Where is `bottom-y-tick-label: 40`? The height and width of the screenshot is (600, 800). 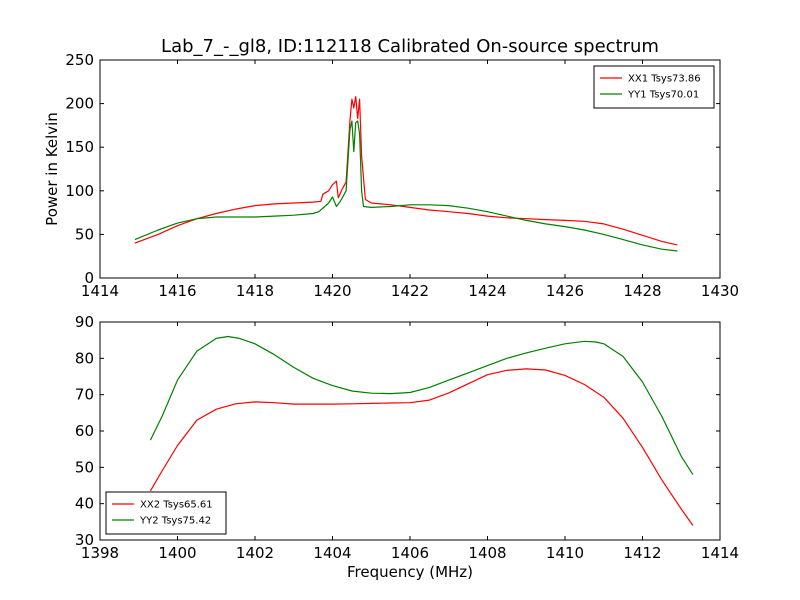 bottom-y-tick-label: 40 is located at coordinates (84, 504).